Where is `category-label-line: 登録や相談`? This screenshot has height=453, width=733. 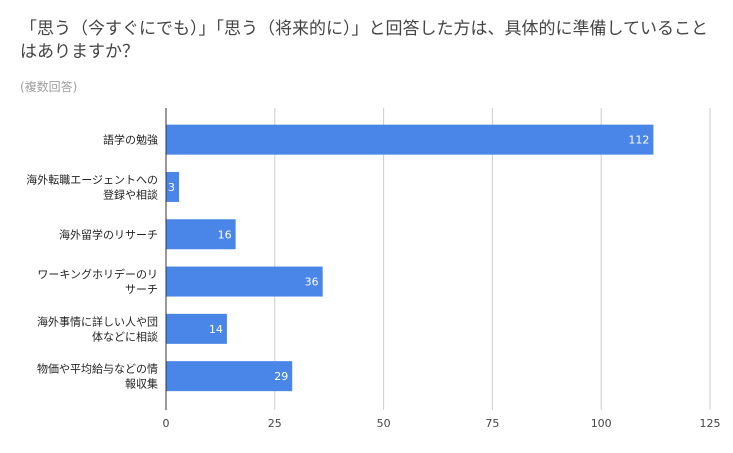 category-label-line: 登録や相談 is located at coordinates (130, 194).